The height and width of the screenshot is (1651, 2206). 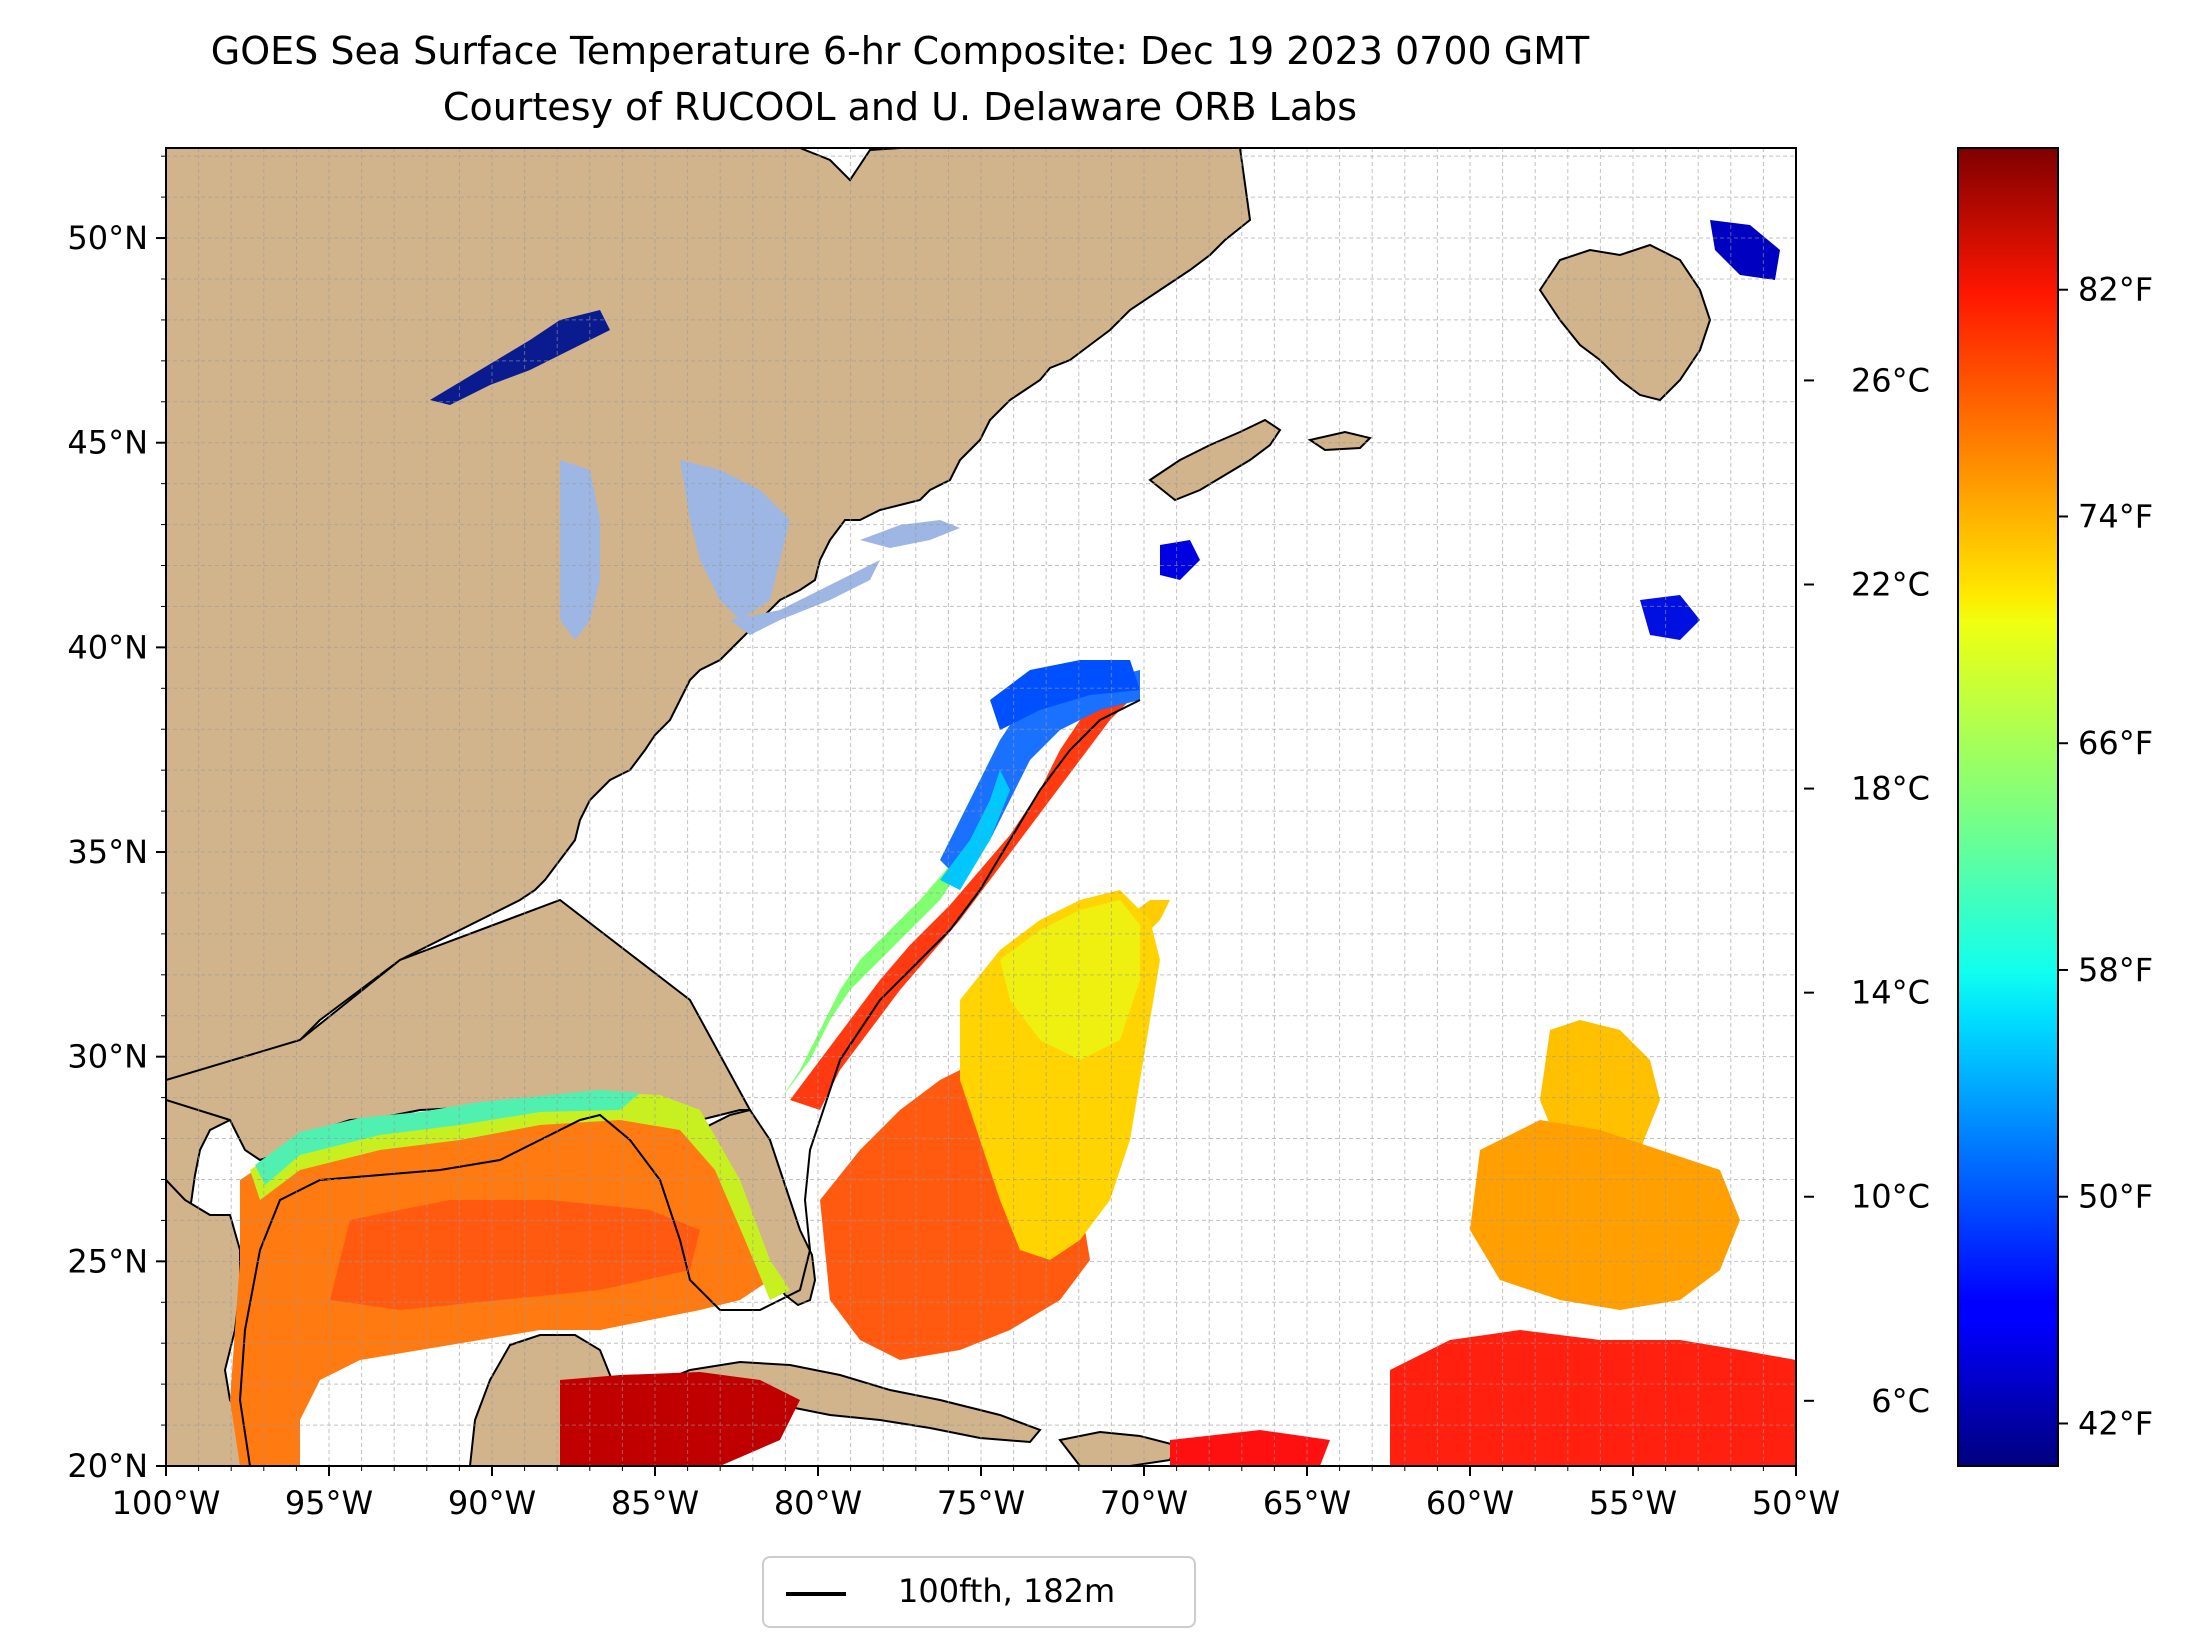 What do you see at coordinates (2115, 516) in the screenshot?
I see `colorbar-f-label: 74°F` at bounding box center [2115, 516].